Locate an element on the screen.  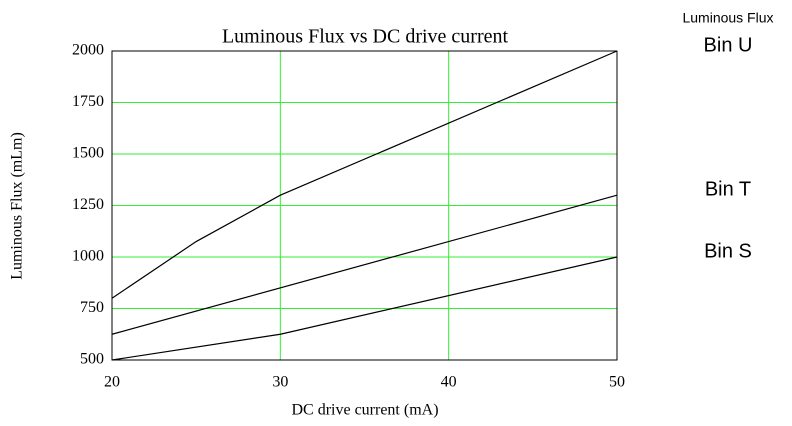
y-tick-label: 750 is located at coordinates (92, 307).